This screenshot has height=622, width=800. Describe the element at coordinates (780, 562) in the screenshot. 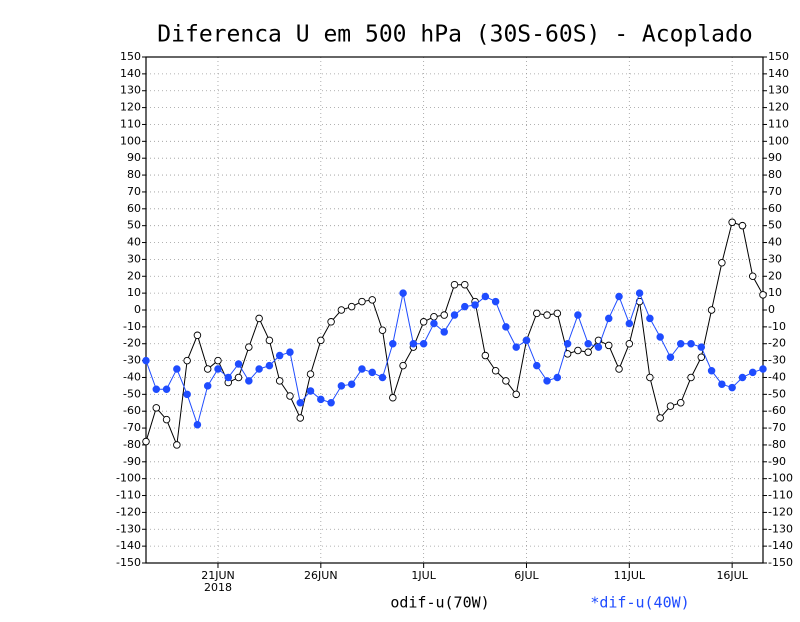

I see `y2-tick-label: -150` at that location.